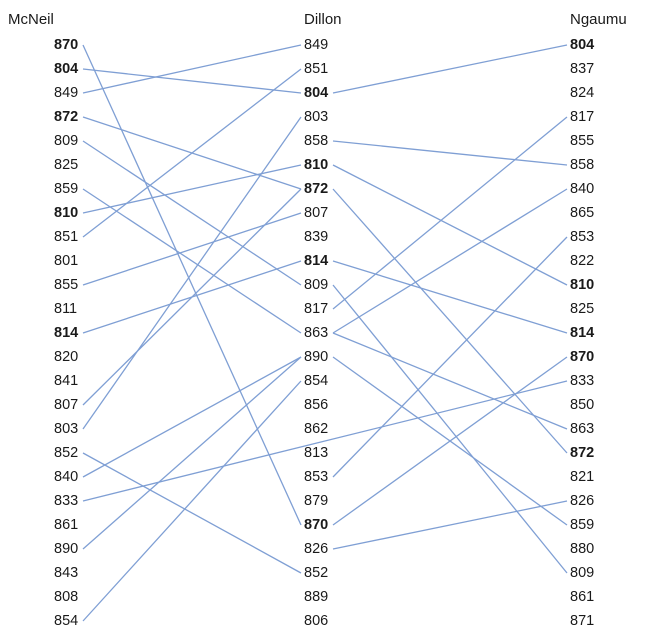 This screenshot has height=636, width=645. Describe the element at coordinates (582, 213) in the screenshot. I see `ngaumu-value: 865` at that location.